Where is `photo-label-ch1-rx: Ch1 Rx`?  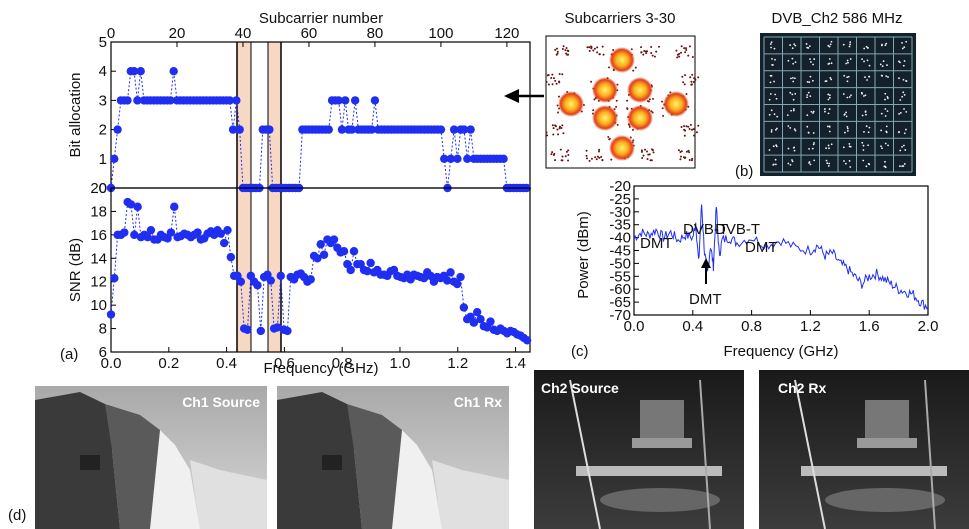 photo-label-ch1-rx: Ch1 Rx is located at coordinates (478, 402).